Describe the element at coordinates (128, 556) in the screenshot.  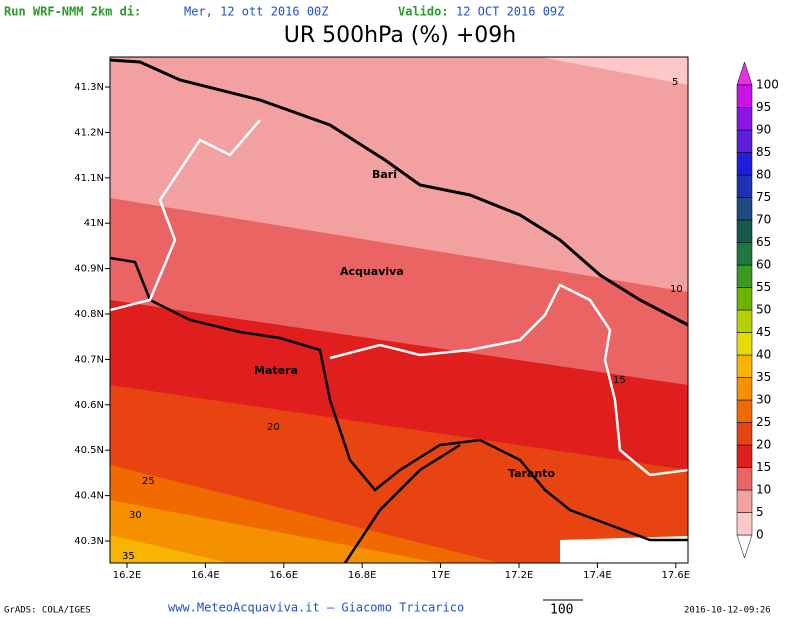
I see `contour-label: 35` at that location.